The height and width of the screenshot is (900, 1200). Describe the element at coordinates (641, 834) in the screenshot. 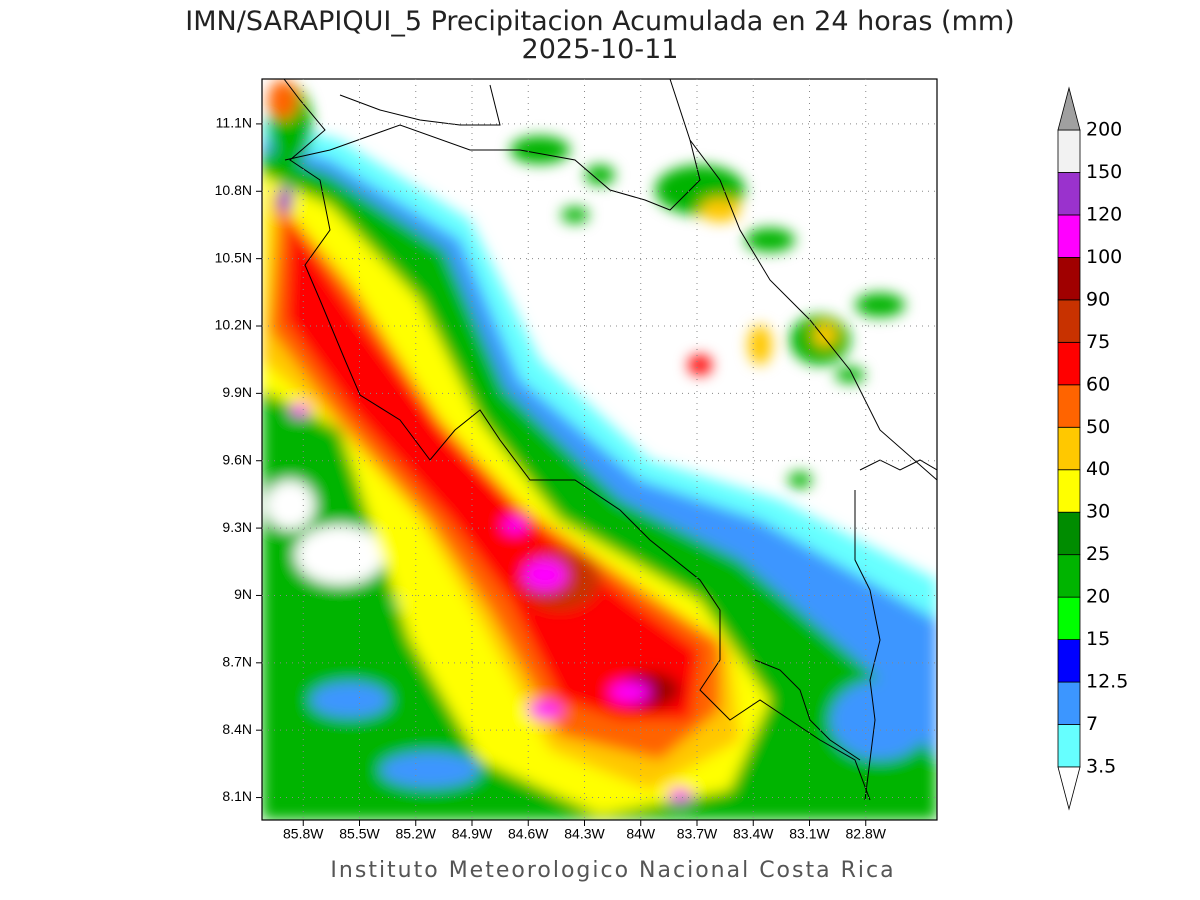

I see `x-tick-label: 84W` at that location.